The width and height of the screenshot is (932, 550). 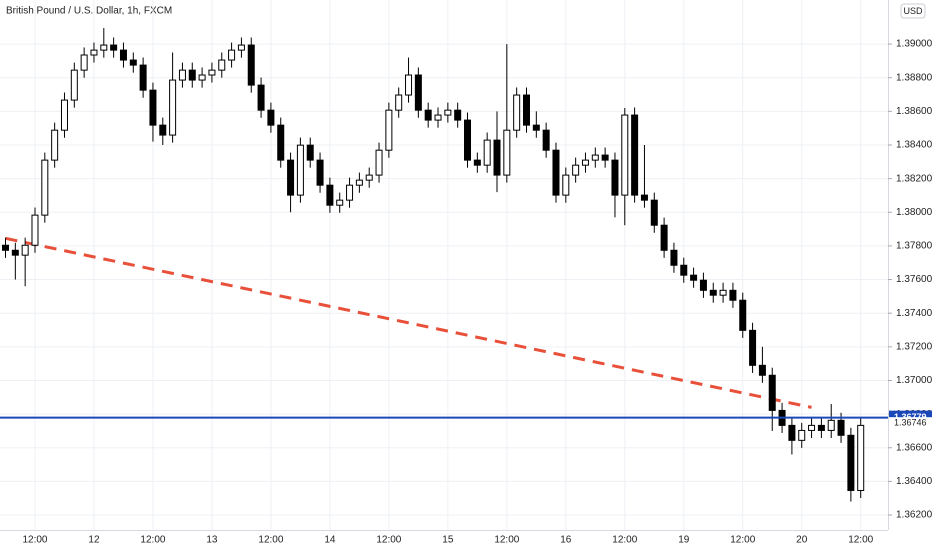 I want to click on y-tick-label: 1.36200, so click(x=914, y=515).